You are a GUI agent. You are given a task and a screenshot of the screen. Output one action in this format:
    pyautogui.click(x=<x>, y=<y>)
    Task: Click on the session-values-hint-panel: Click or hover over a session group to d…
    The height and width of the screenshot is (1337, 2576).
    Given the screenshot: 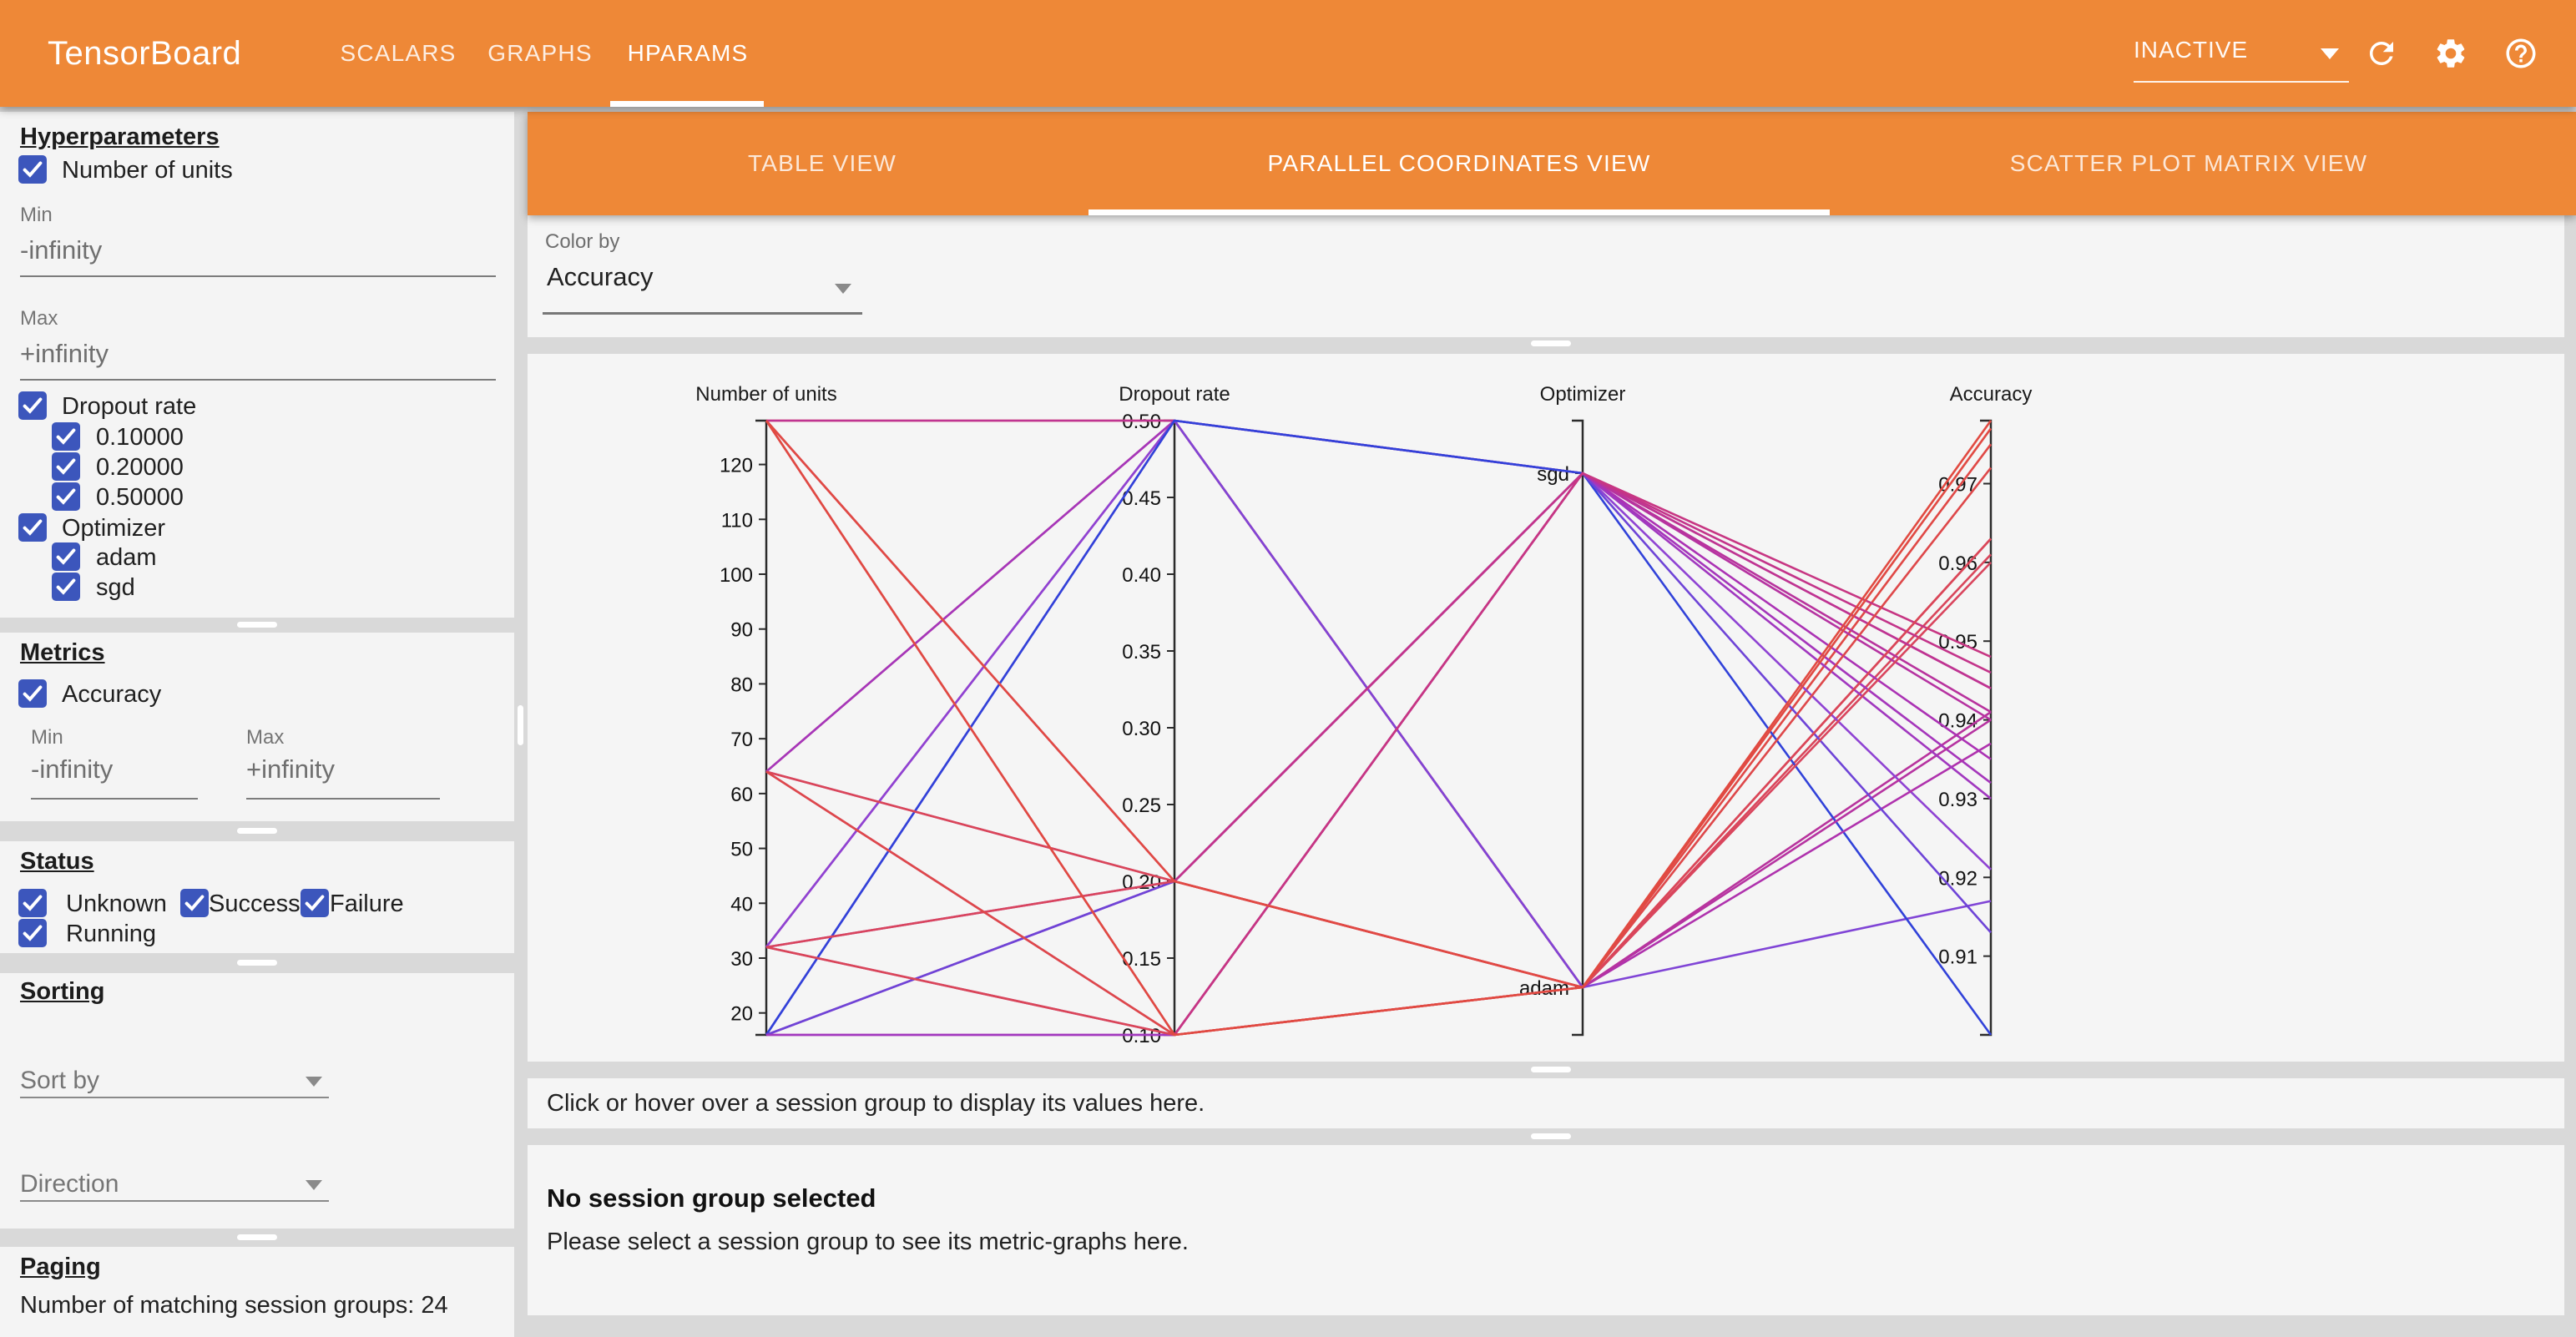 What is the action you would take?
    pyautogui.click(x=1546, y=1103)
    